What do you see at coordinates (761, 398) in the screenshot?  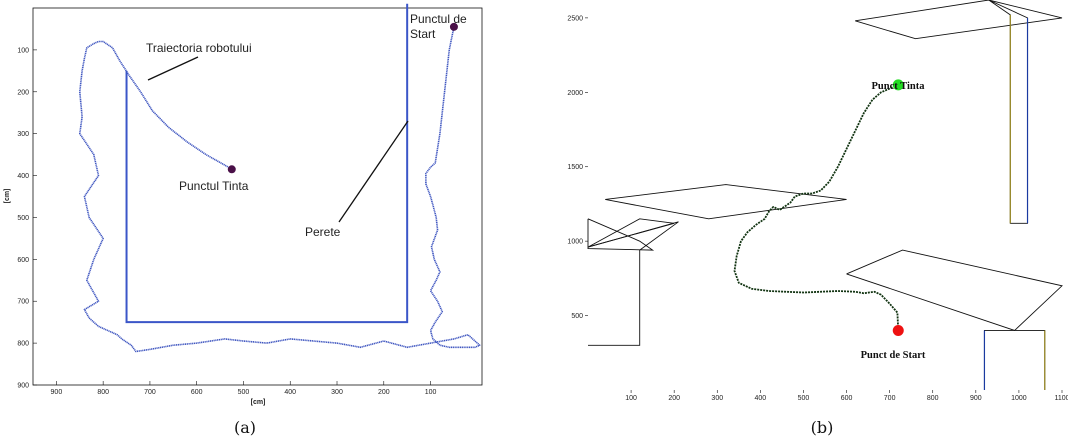 I see `x-tick-label-b: 400` at bounding box center [761, 398].